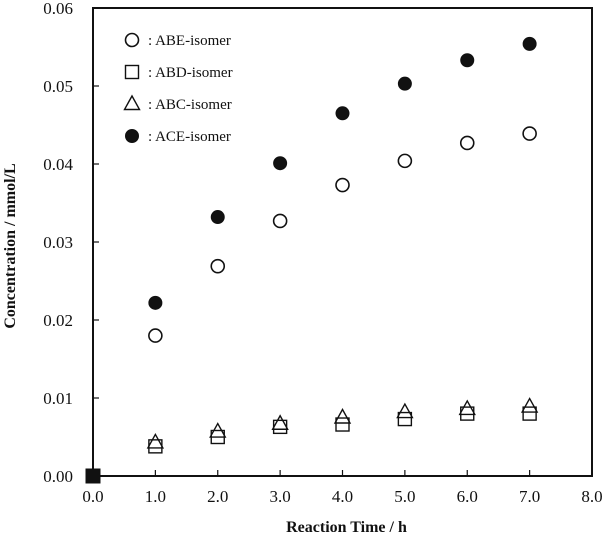  I want to click on y-tick-label: 0.04, so click(58, 164).